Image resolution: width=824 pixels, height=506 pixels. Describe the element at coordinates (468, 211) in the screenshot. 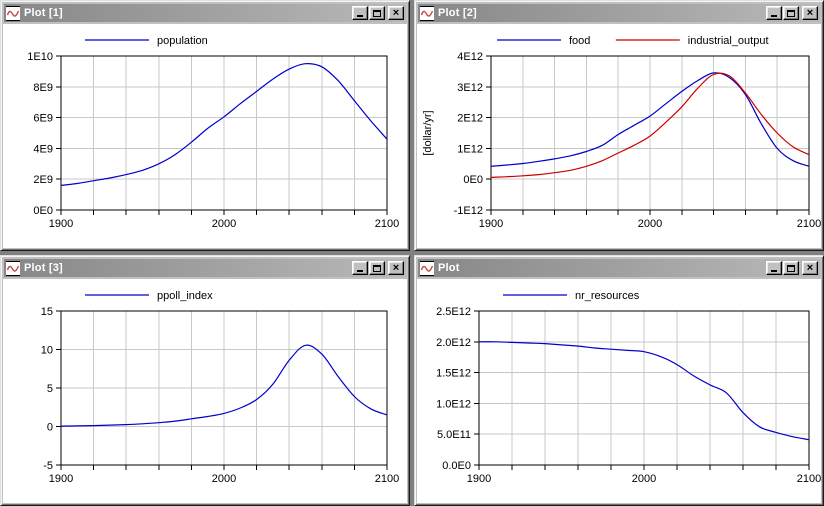

I see `svg-text: -1E12` at that location.